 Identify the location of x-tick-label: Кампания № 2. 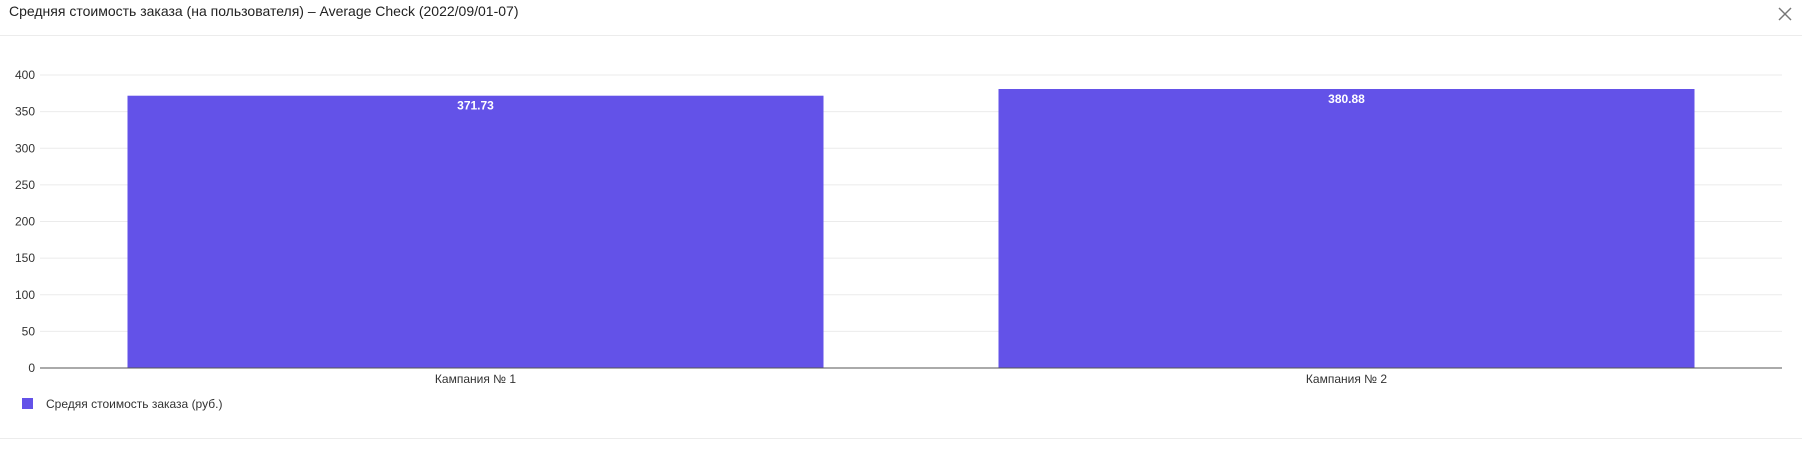
(1346, 379).